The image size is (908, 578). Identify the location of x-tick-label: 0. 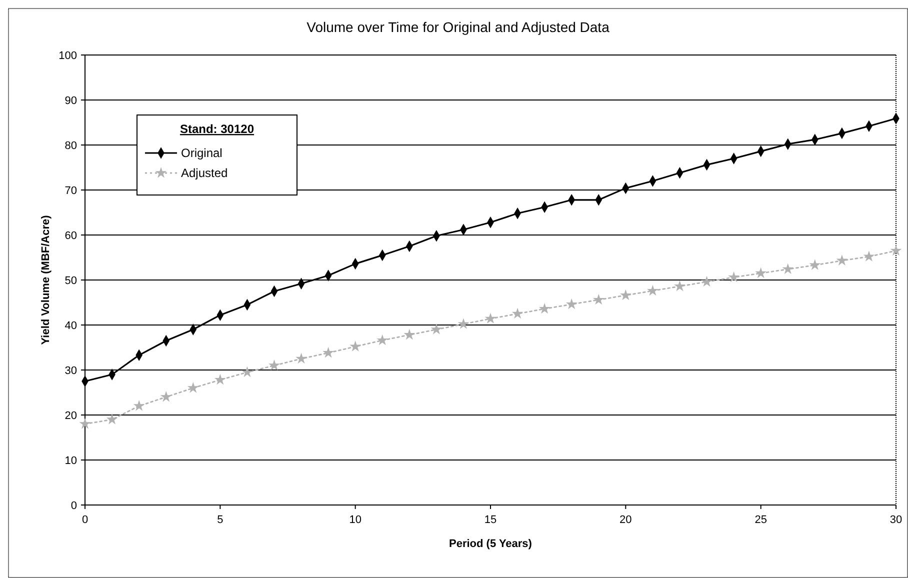
(85, 520).